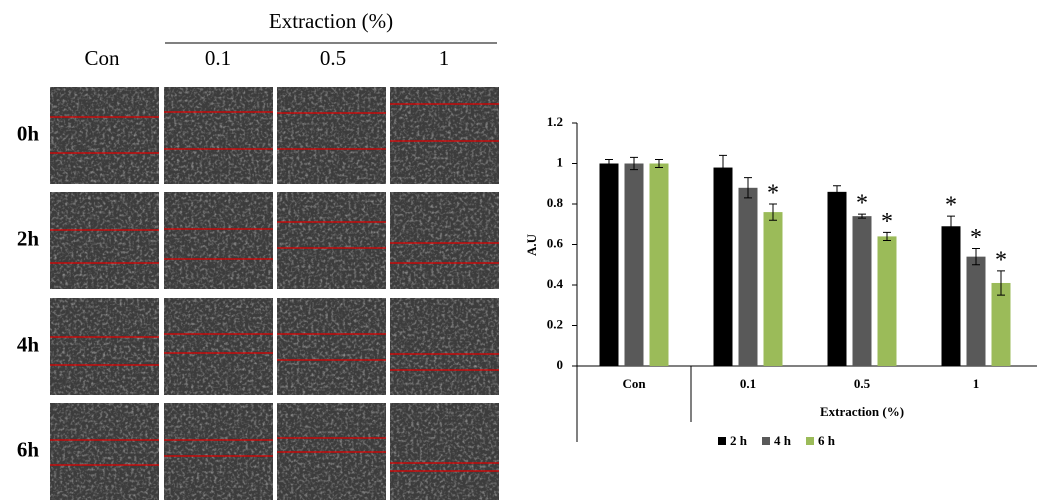  What do you see at coordinates (28, 449) in the screenshot?
I see `row-label: 6h` at bounding box center [28, 449].